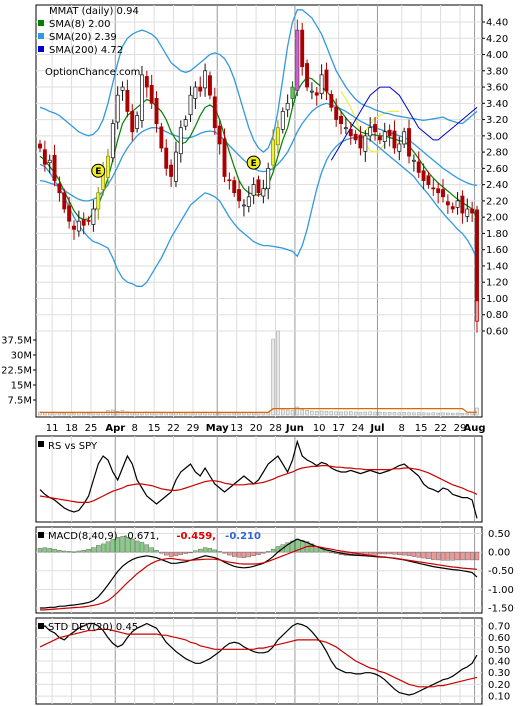 This screenshot has height=706, width=526. I want to click on x-tick-label: 10, so click(319, 428).